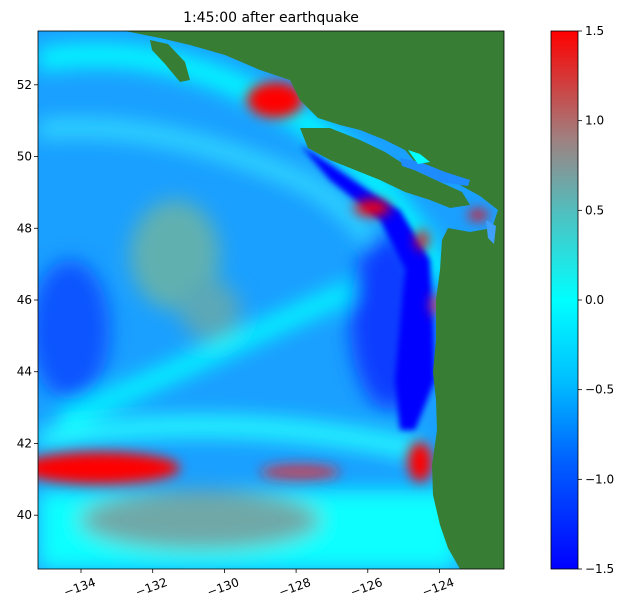 This screenshot has height=615, width=630. Describe the element at coordinates (24, 372) in the screenshot. I see `y-tick-label: 44` at that location.